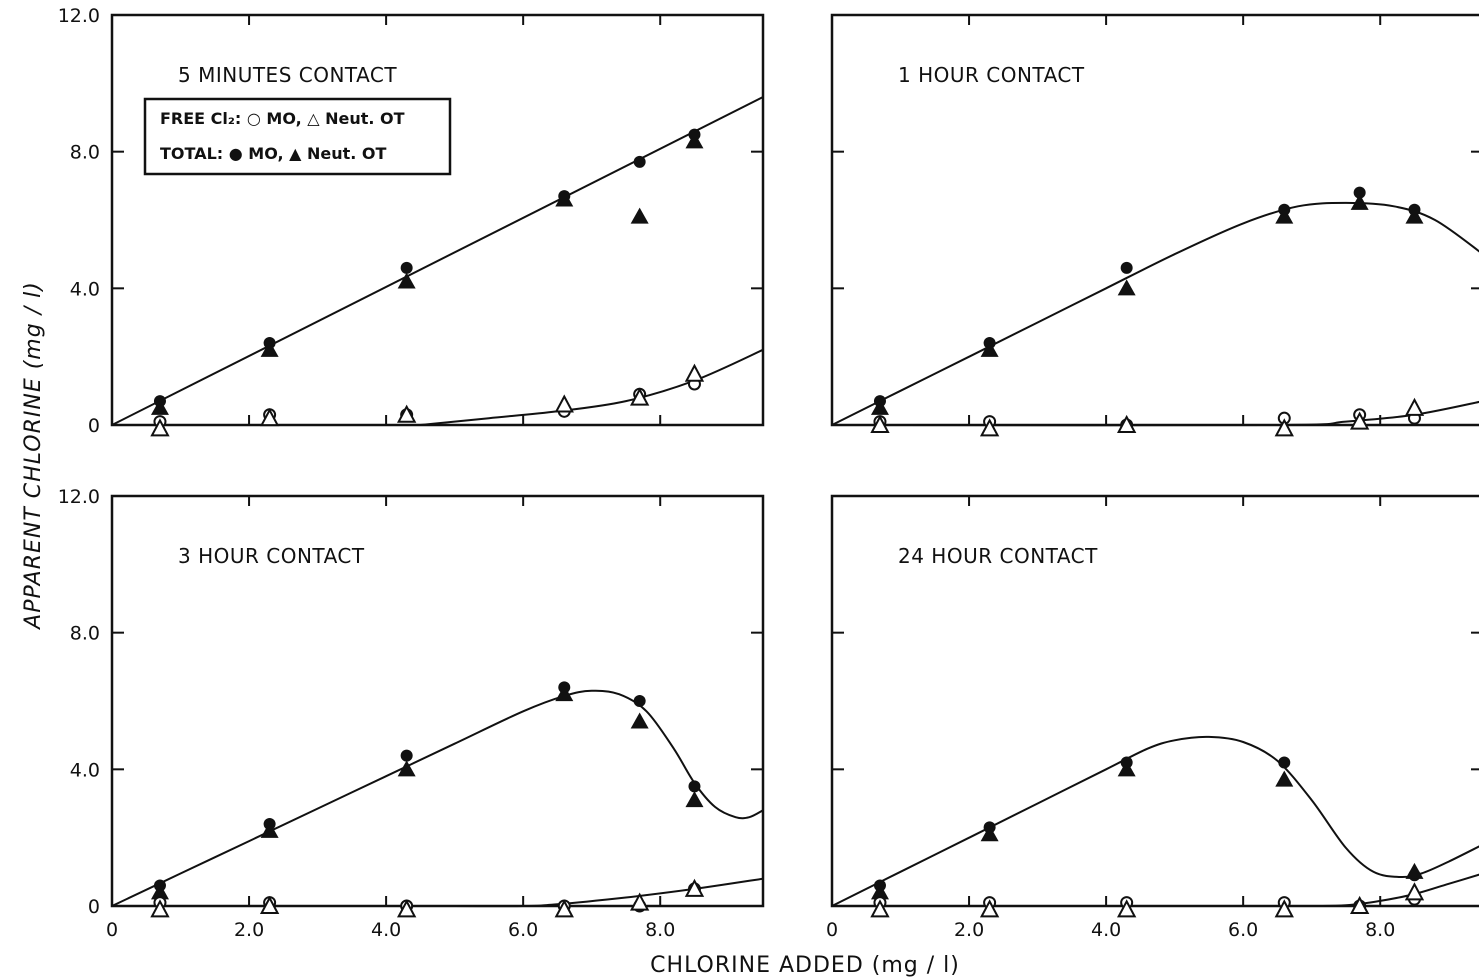 The height and width of the screenshot is (980, 1479). I want to click on panel-title: 3 HOUR CONTACT, so click(271, 556).